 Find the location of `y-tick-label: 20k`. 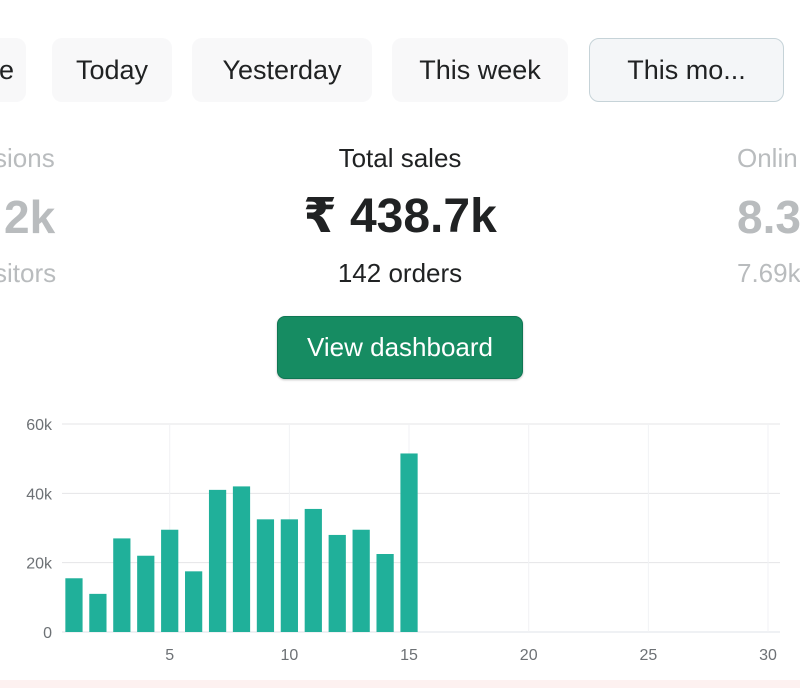

y-tick-label: 20k is located at coordinates (39, 564).